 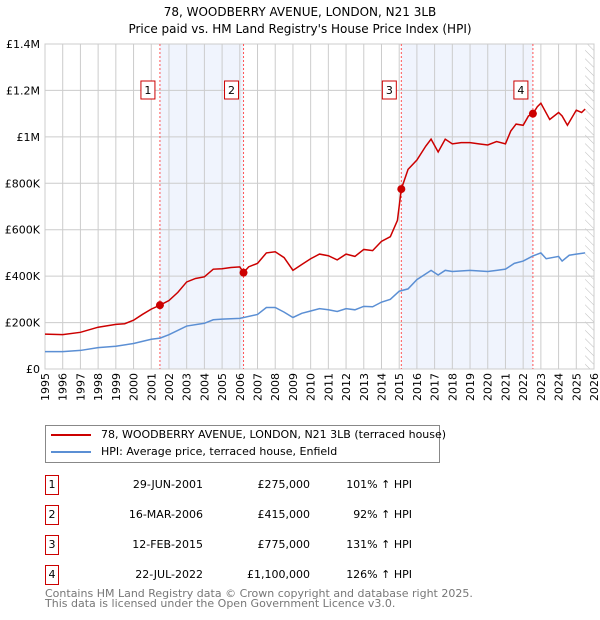 What do you see at coordinates (151, 387) in the screenshot?
I see `x-tick-label: 2001` at bounding box center [151, 387].